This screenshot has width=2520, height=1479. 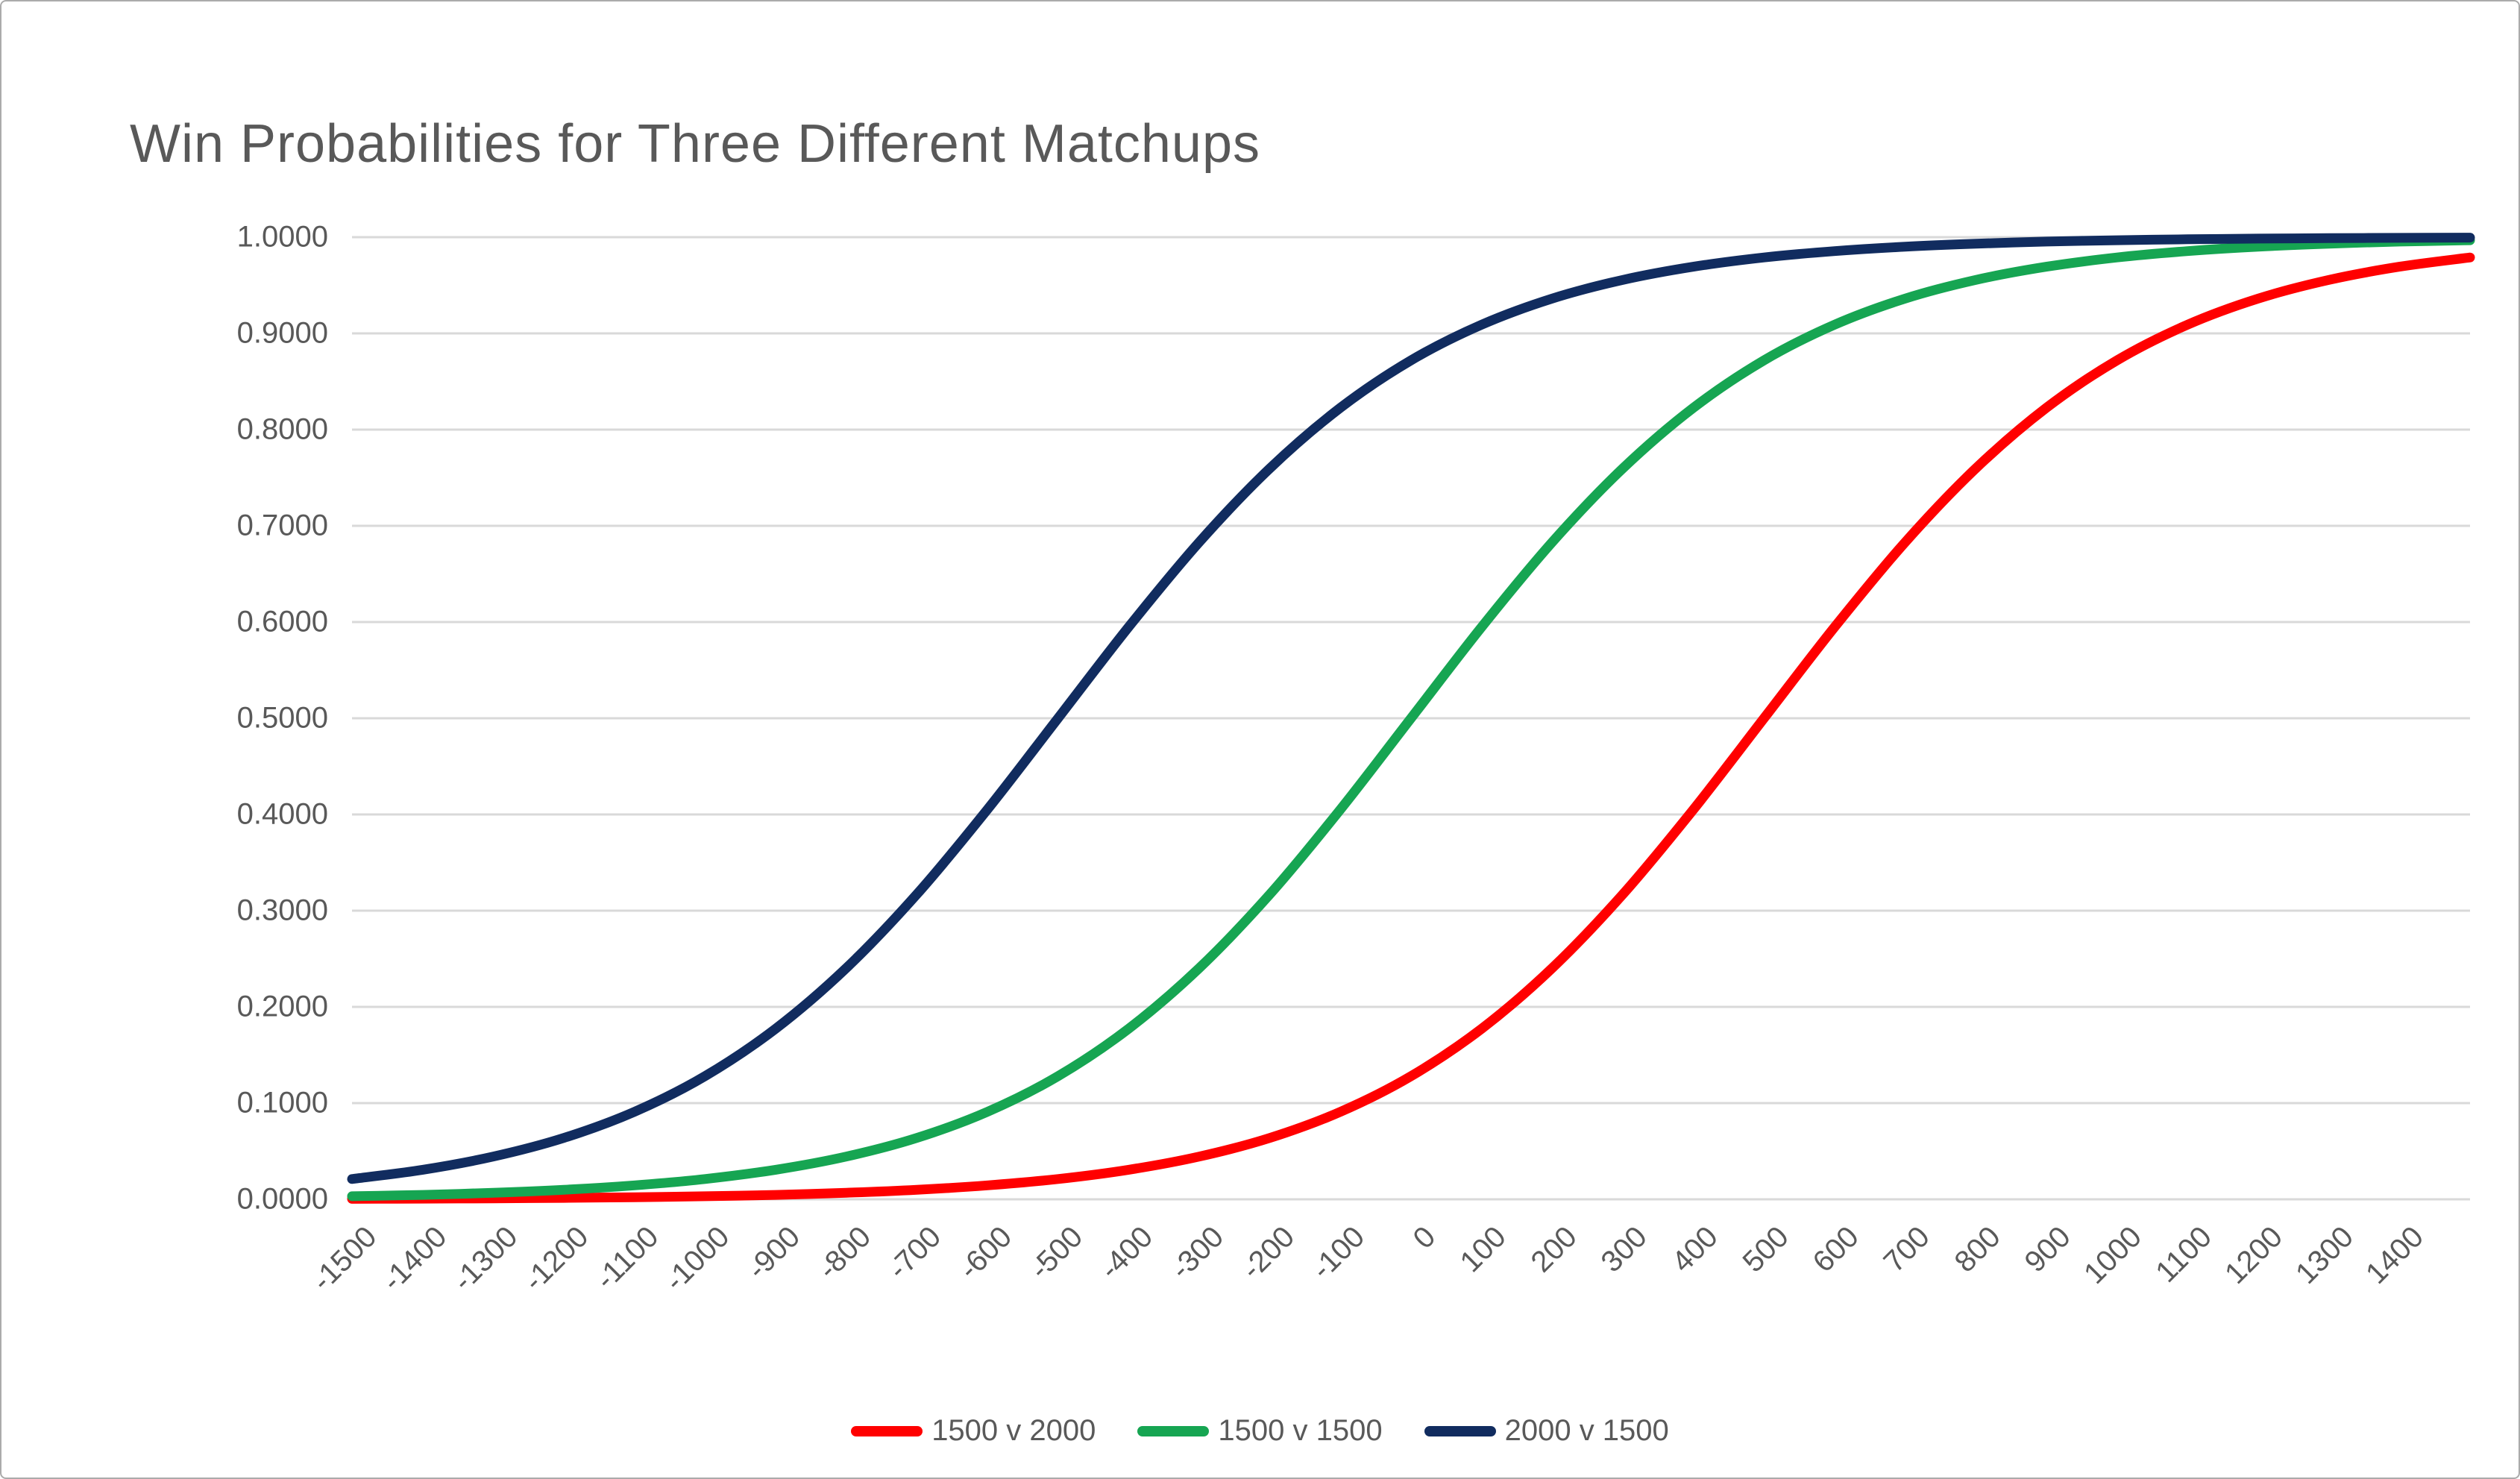 What do you see at coordinates (282, 525) in the screenshot?
I see `y-axis-tick-label: 0.7000` at bounding box center [282, 525].